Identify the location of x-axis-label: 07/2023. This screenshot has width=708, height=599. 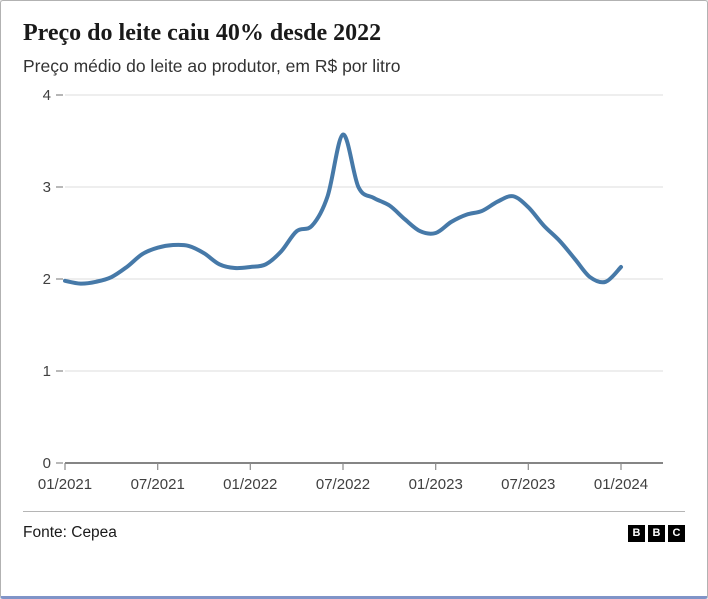
(528, 484).